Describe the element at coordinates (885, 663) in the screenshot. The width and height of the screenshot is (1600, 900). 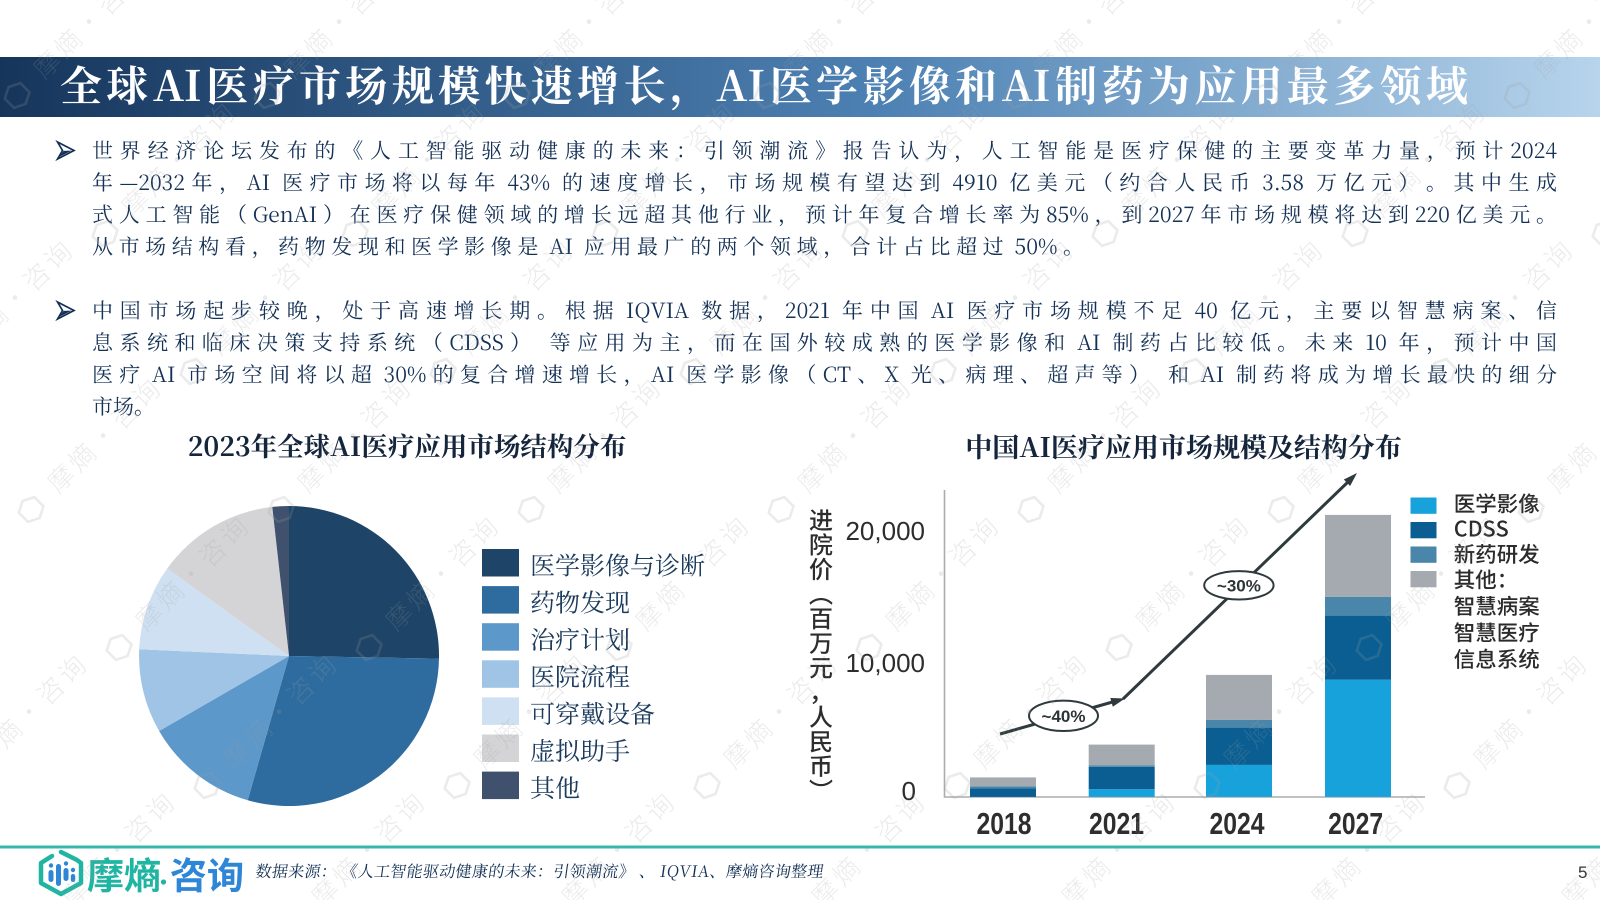
I see `svg-text: 10,000` at that location.